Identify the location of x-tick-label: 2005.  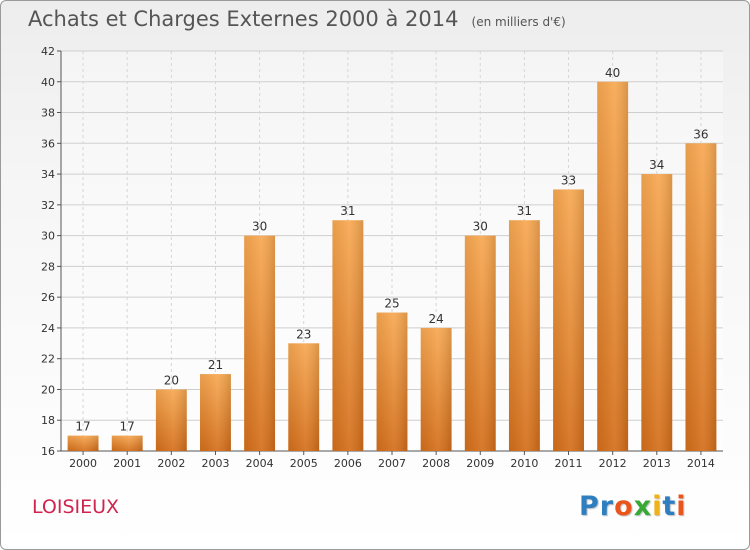
(304, 463).